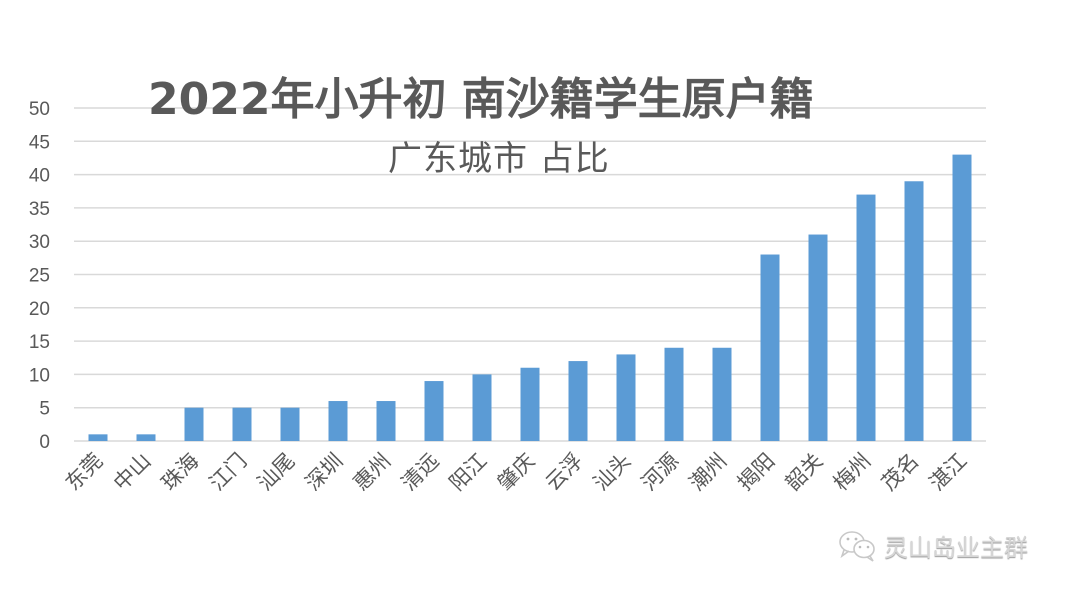 This screenshot has width=1080, height=594. What do you see at coordinates (372, 472) in the screenshot?
I see `x-tick-label: 惠州` at bounding box center [372, 472].